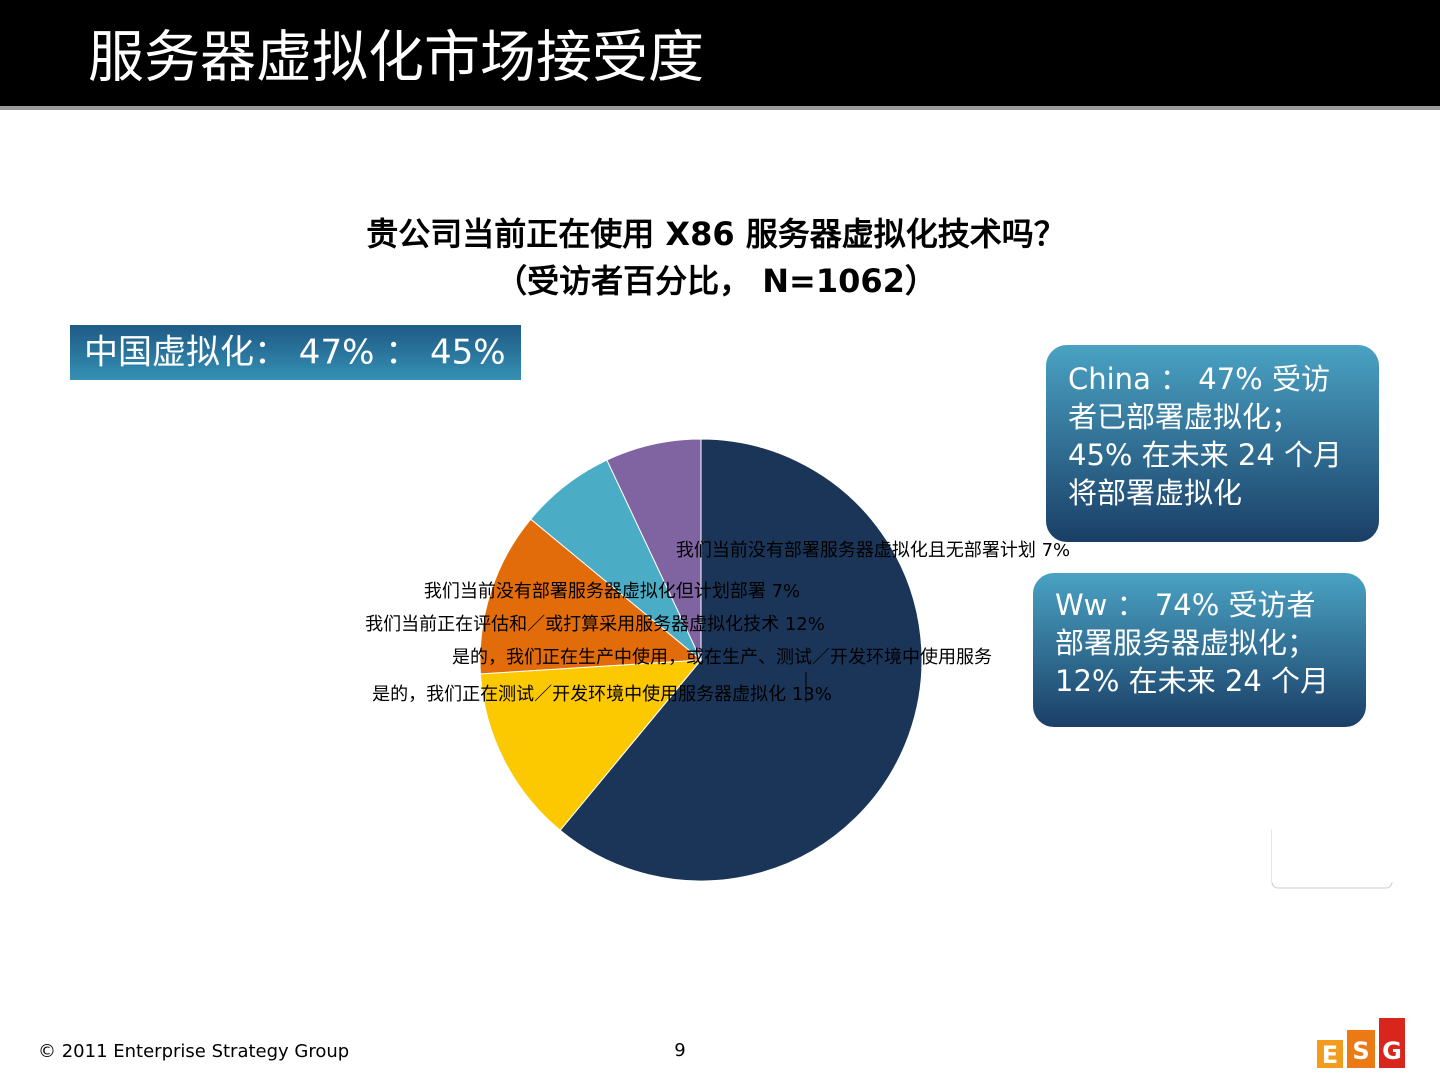 The image size is (1440, 1080). I want to click on callout-line: 部署服务器虚拟化；, so click(1185, 643).